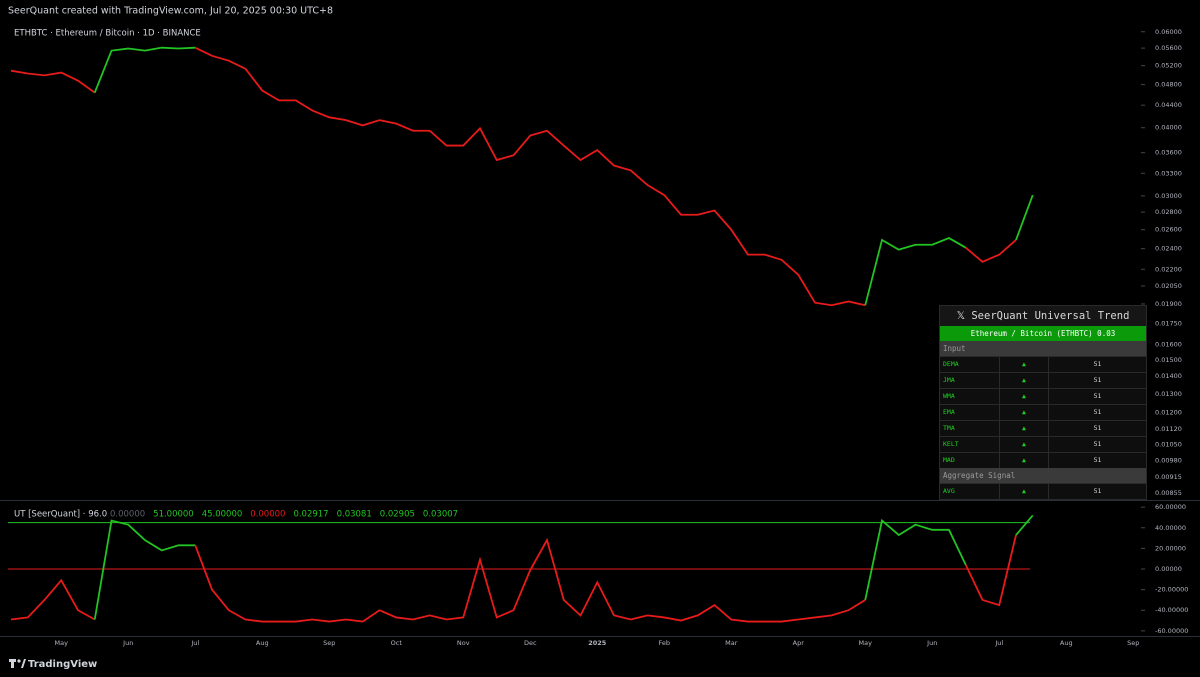 The height and width of the screenshot is (677, 1200). I want to click on y-tick-label: 0.01750, so click(1168, 323).